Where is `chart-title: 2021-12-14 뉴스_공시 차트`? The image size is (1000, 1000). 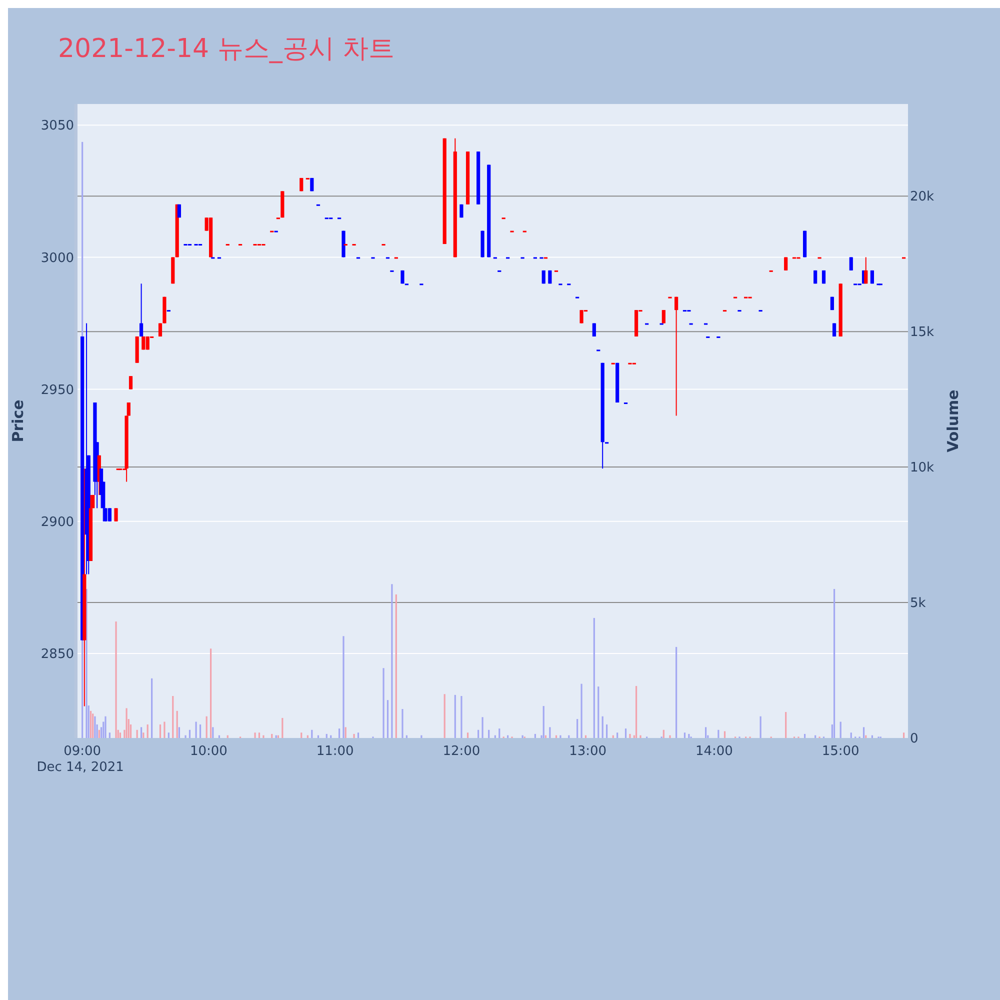
chart-title: 2021-12-14 뉴스_공시 차트 is located at coordinates (226, 49).